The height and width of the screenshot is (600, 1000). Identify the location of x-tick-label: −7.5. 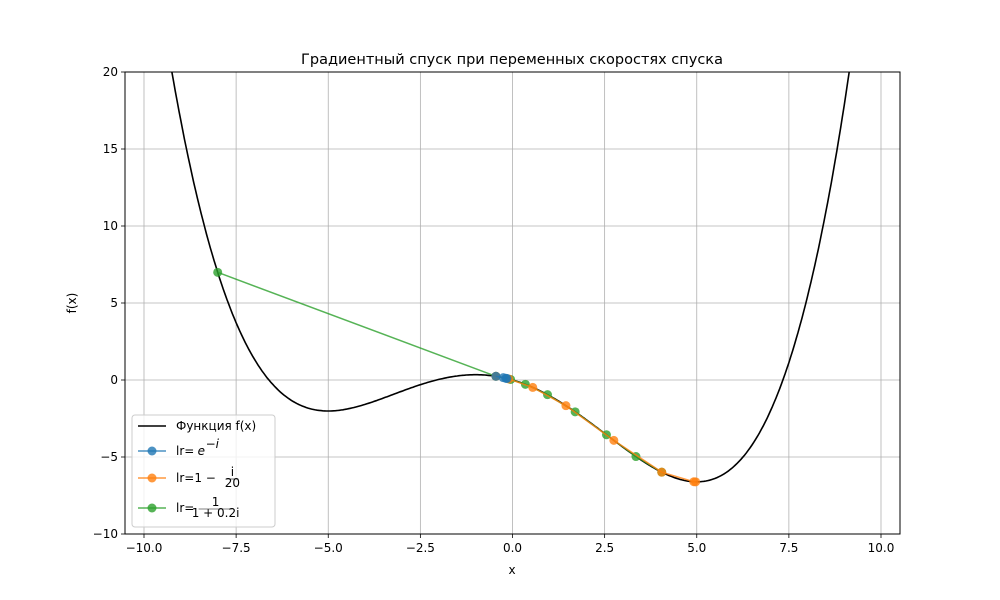
(236, 548).